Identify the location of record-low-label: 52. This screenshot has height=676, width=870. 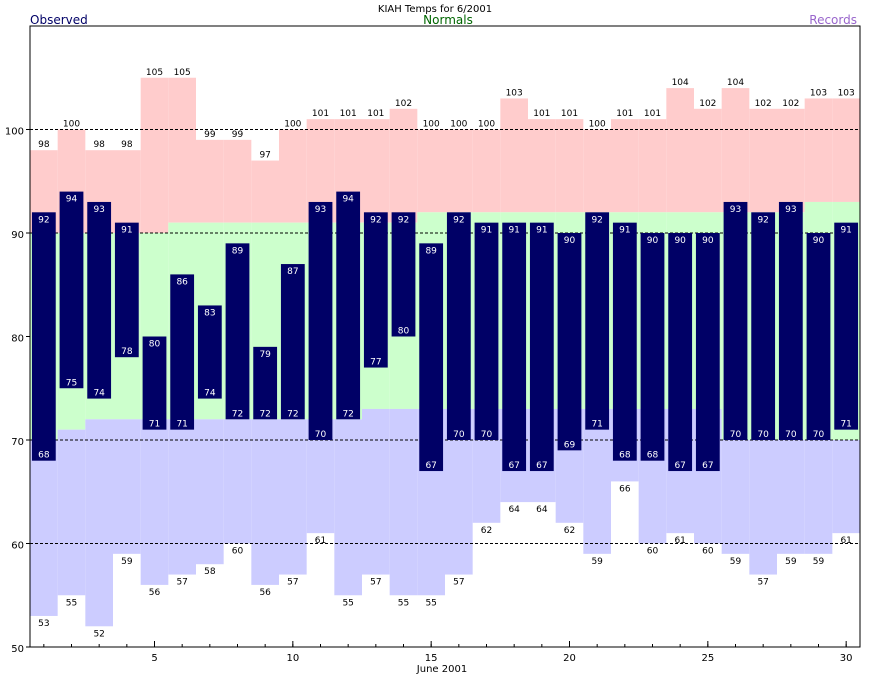
(98, 634).